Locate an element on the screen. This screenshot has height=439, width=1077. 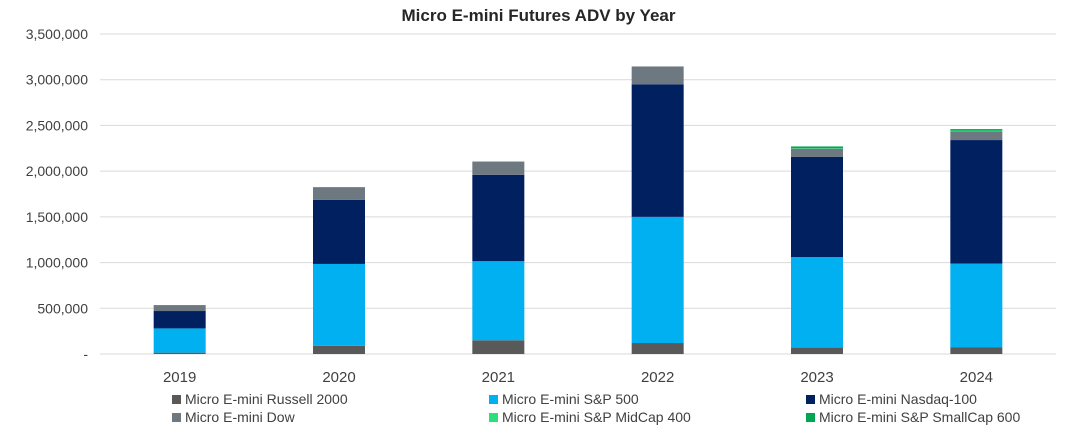
y-tick-label: 500,000 is located at coordinates (62, 308).